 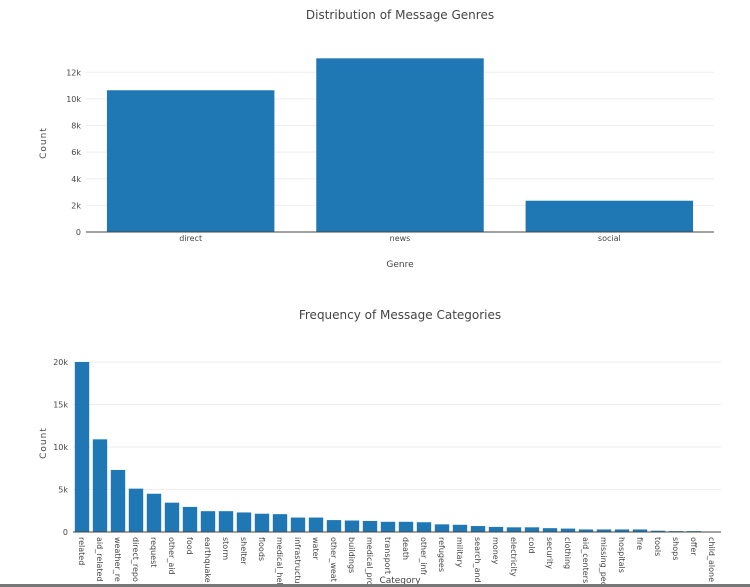 What do you see at coordinates (153, 552) in the screenshot?
I see `x-tick-label: request` at bounding box center [153, 552].